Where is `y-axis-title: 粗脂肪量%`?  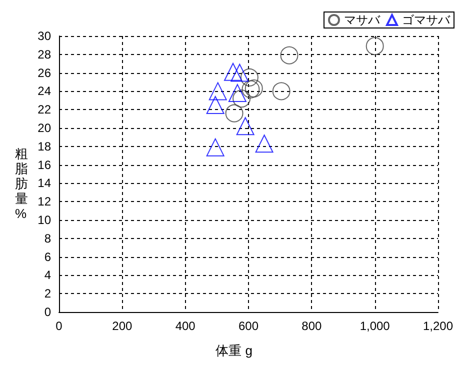
y-axis-title: 粗脂肪量% is located at coordinates (21, 183).